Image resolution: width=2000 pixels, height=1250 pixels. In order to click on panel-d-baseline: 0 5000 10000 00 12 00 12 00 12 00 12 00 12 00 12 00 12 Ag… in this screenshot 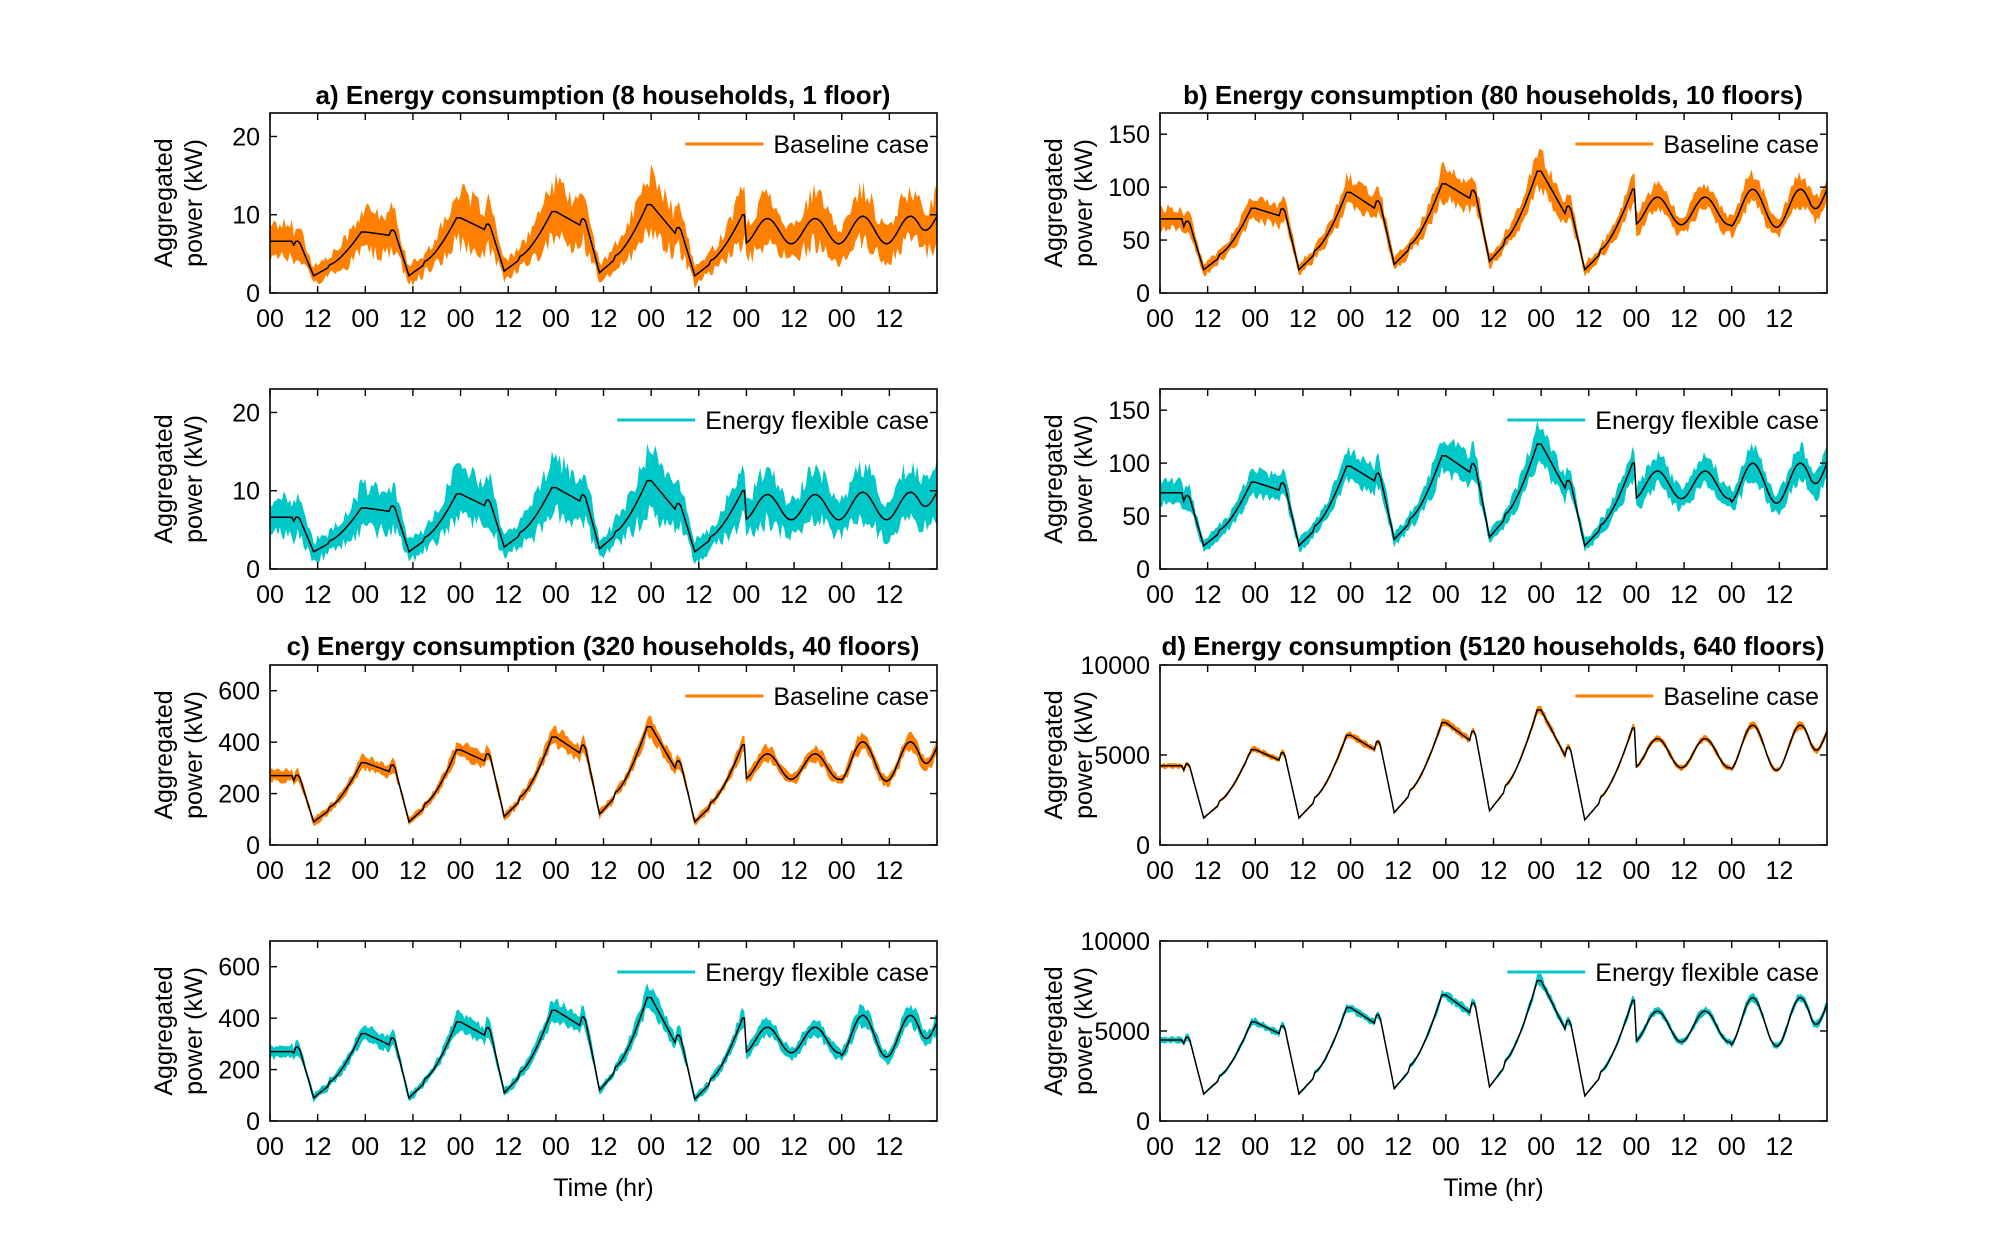, I will do `click(1434, 758)`.